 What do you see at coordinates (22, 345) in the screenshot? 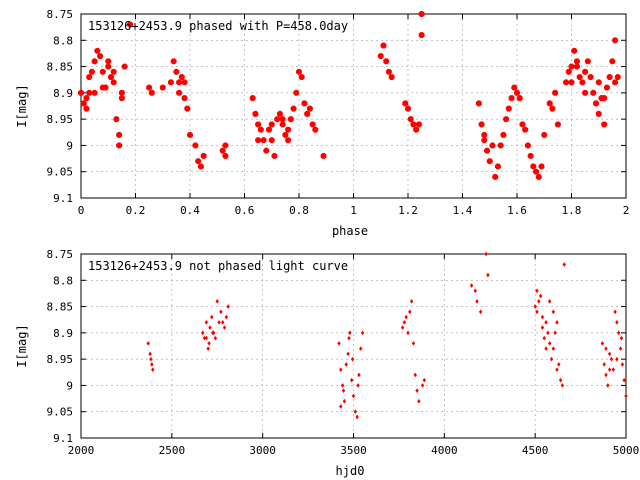
I see `y-axis-label: I[mag]` at bounding box center [22, 345].